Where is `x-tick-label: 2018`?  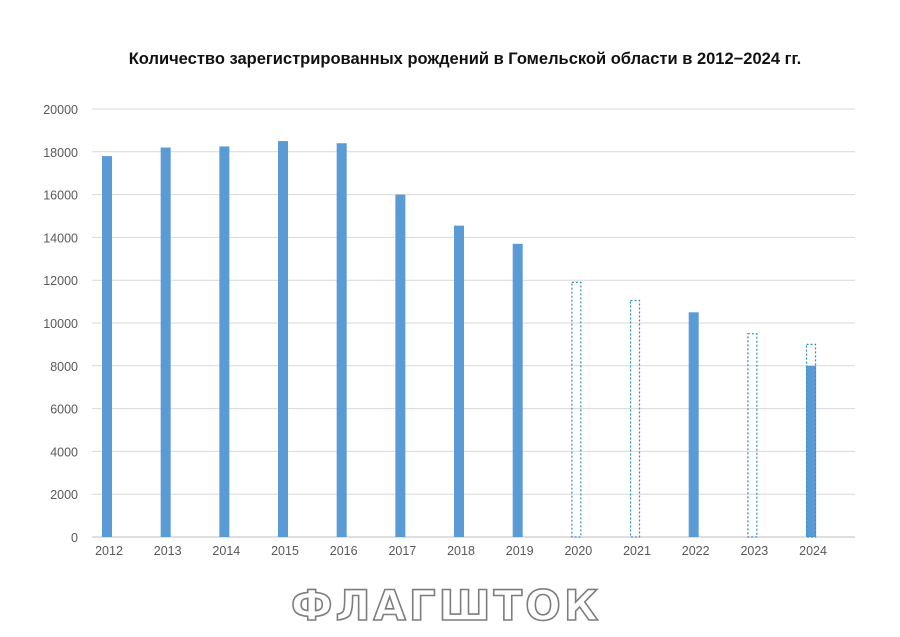 x-tick-label: 2018 is located at coordinates (461, 551).